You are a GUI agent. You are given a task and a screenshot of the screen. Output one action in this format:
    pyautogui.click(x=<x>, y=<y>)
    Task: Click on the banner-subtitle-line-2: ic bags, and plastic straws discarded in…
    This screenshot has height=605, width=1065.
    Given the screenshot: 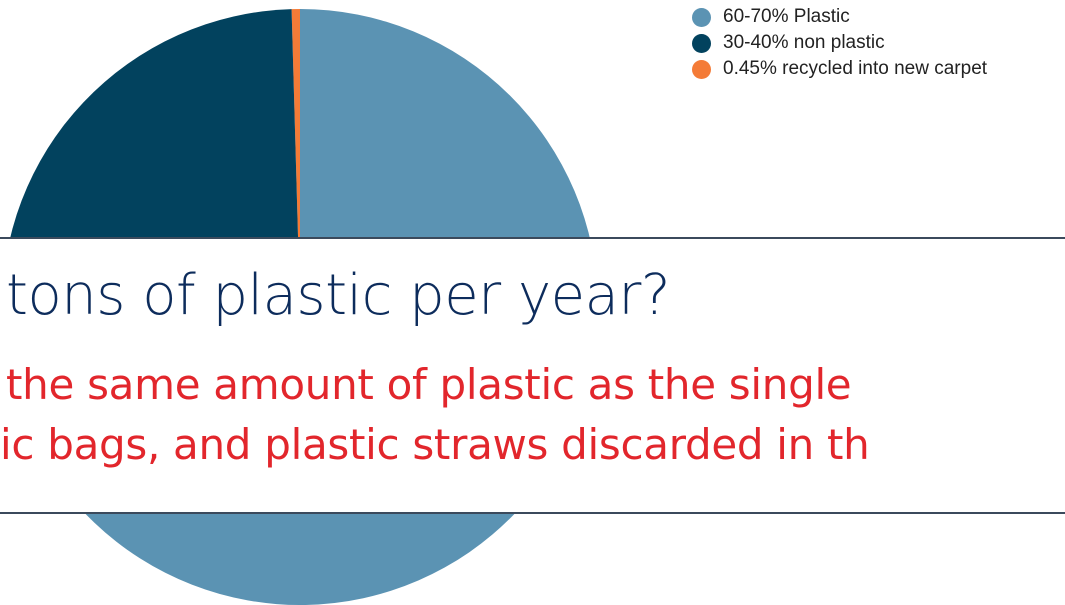 What is the action you would take?
    pyautogui.click(x=435, y=444)
    